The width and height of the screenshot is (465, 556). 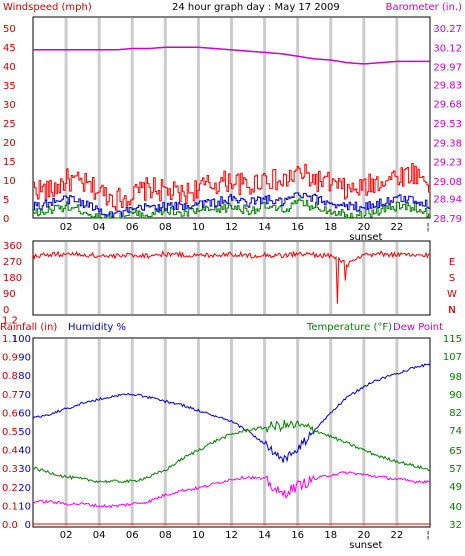 What do you see at coordinates (256, 7) in the screenshot?
I see `chart-title: 24 hour graph day : May 17 2009` at bounding box center [256, 7].